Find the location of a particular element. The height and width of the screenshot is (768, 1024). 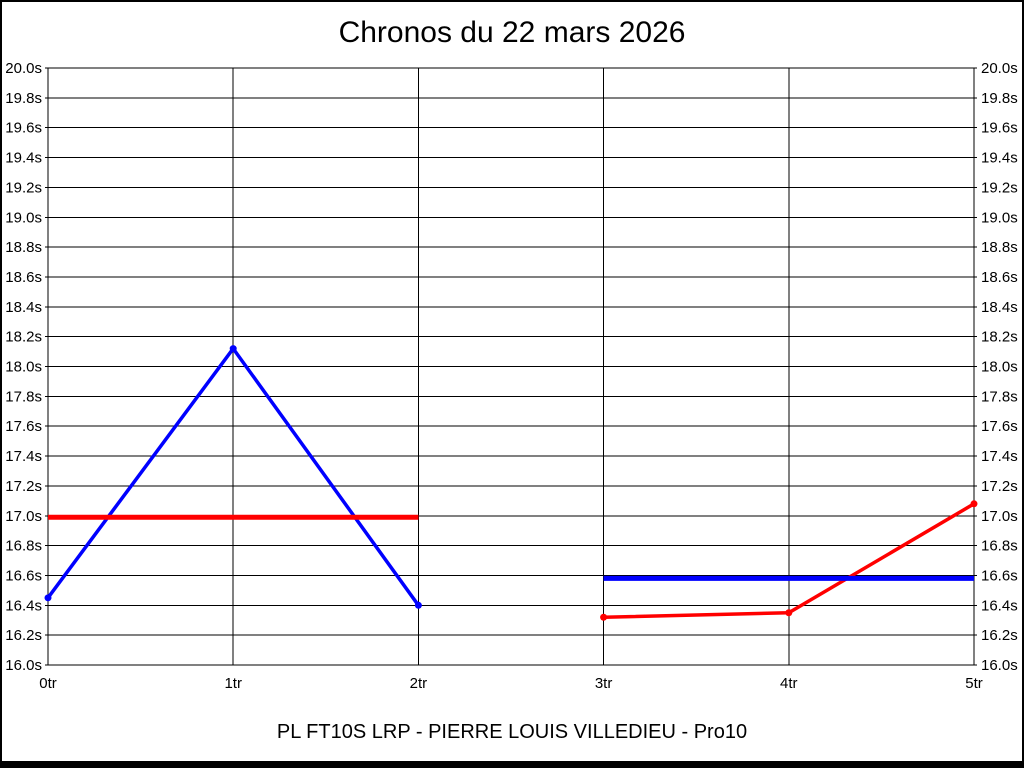

y-tick-label-right: 19.8s is located at coordinates (999, 98).